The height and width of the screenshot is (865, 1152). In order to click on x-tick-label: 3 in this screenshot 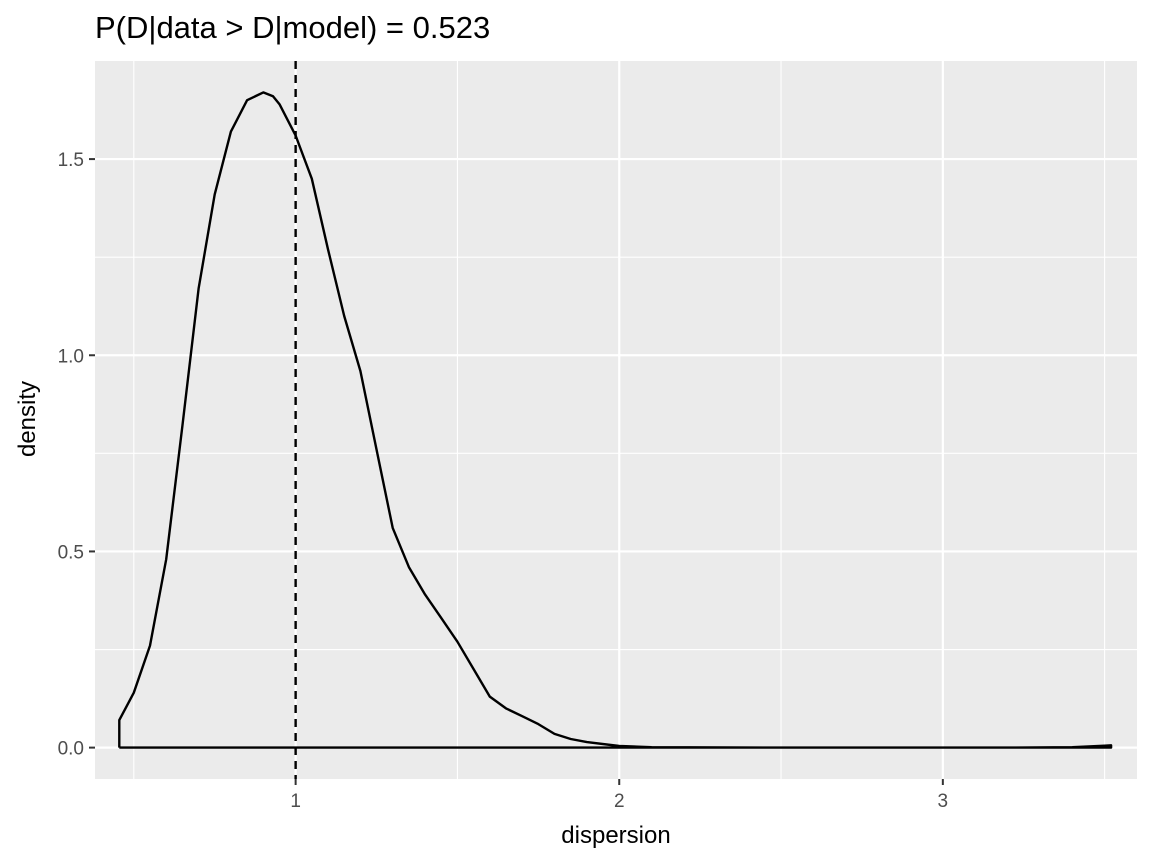, I will do `click(943, 801)`.